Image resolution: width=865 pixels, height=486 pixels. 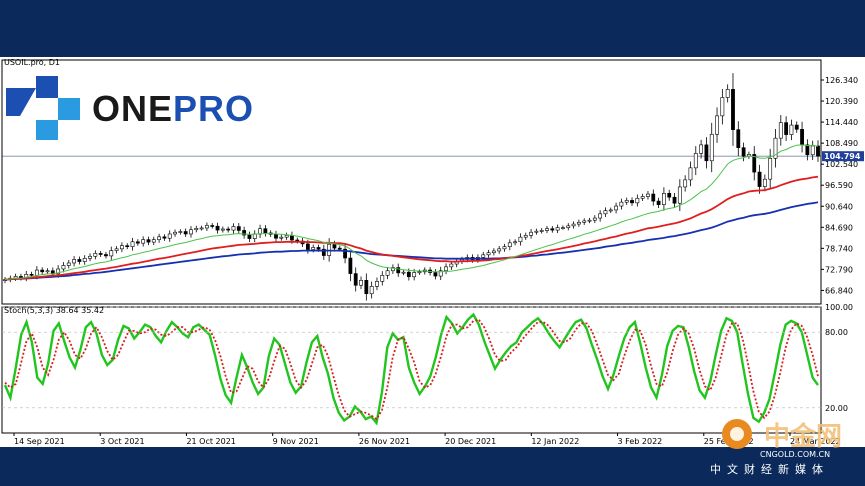 What do you see at coordinates (836, 332) in the screenshot?
I see `stoch-y-tick-label: 80.00` at bounding box center [836, 332].